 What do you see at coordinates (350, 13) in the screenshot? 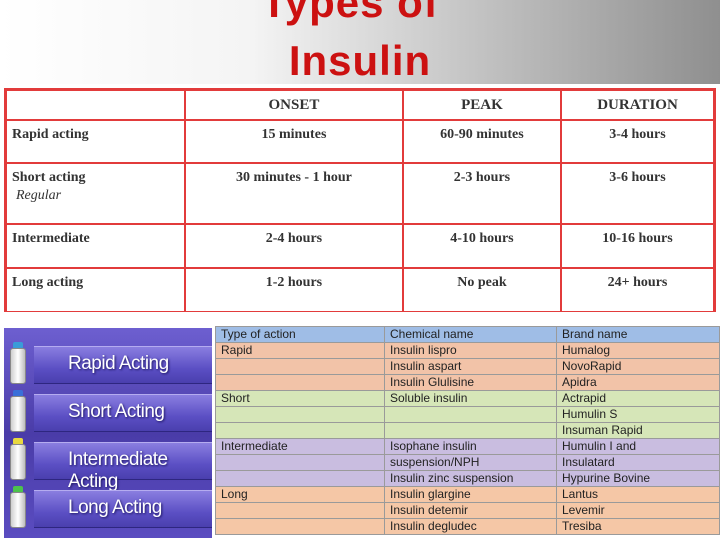
I see `slide-title-line1: Types of` at bounding box center [350, 13].